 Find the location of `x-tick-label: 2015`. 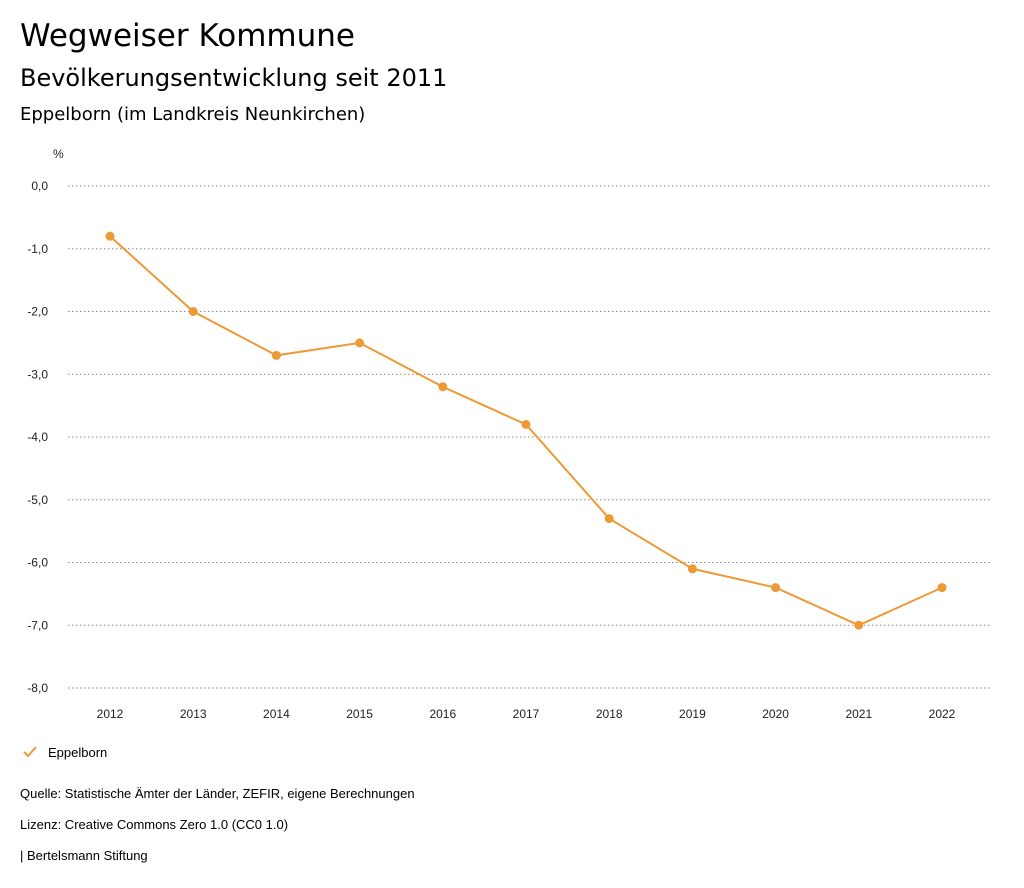

x-tick-label: 2015 is located at coordinates (359, 714).